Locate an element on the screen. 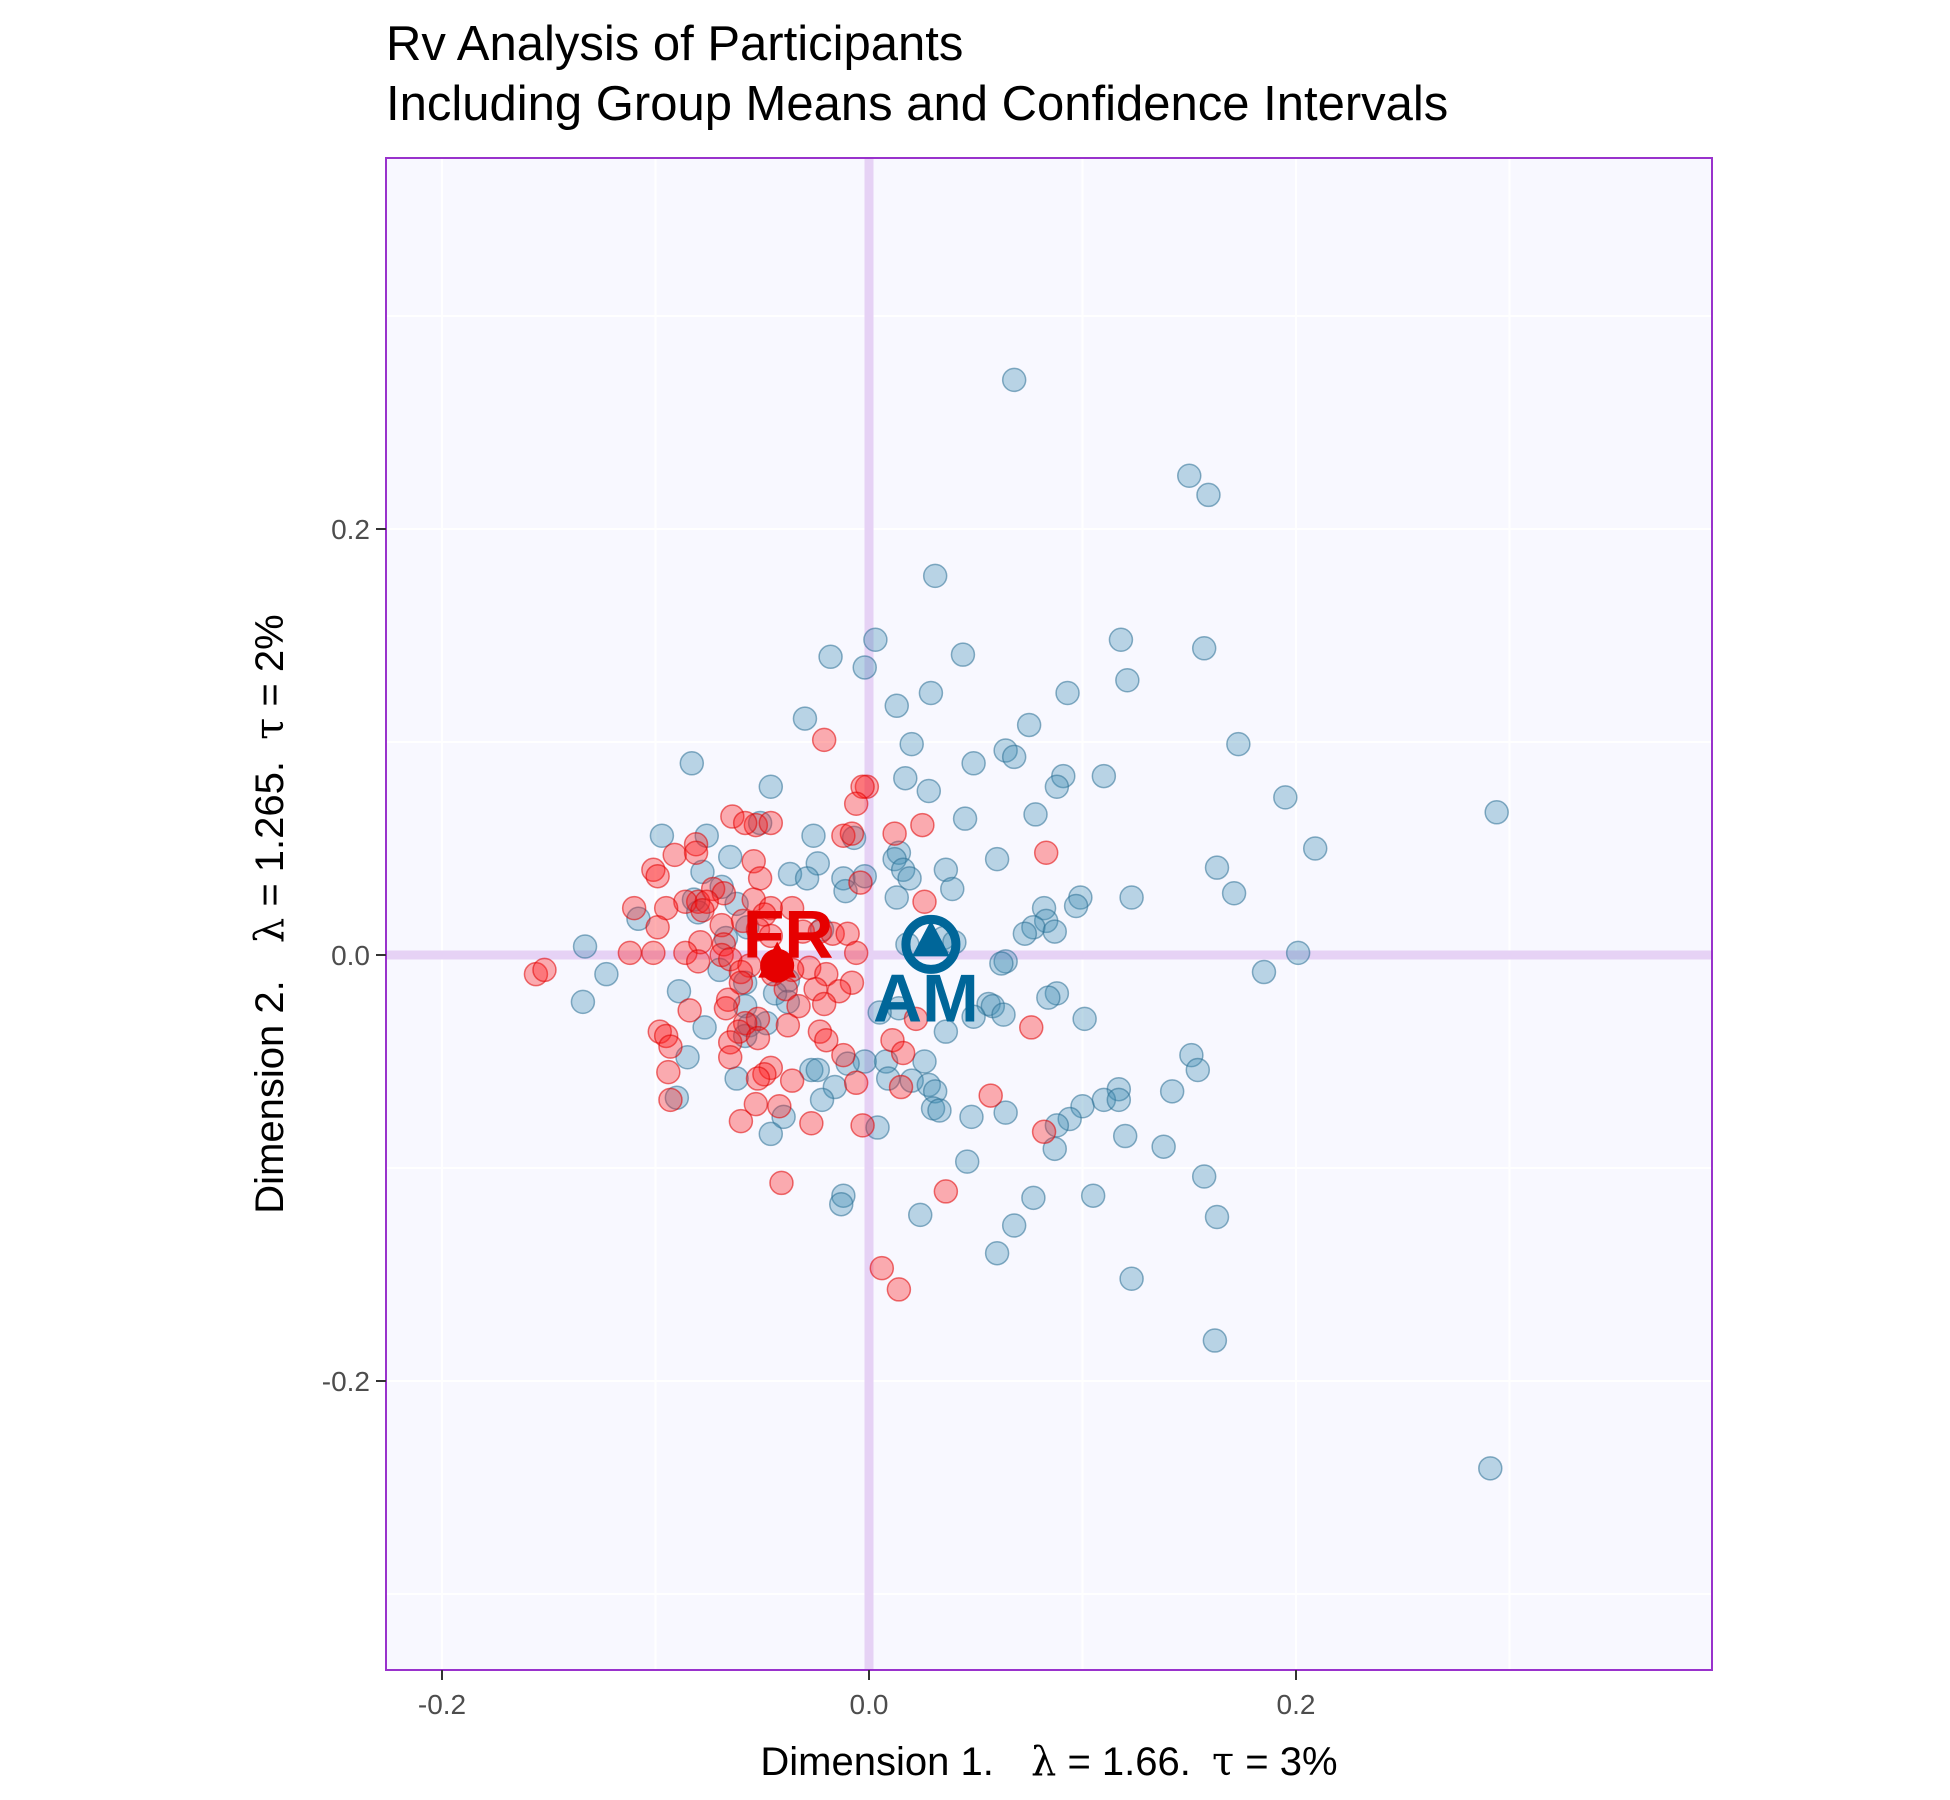 The height and width of the screenshot is (1800, 1950). y-label-prefix: Dimension 2. is located at coordinates (270, 1096).